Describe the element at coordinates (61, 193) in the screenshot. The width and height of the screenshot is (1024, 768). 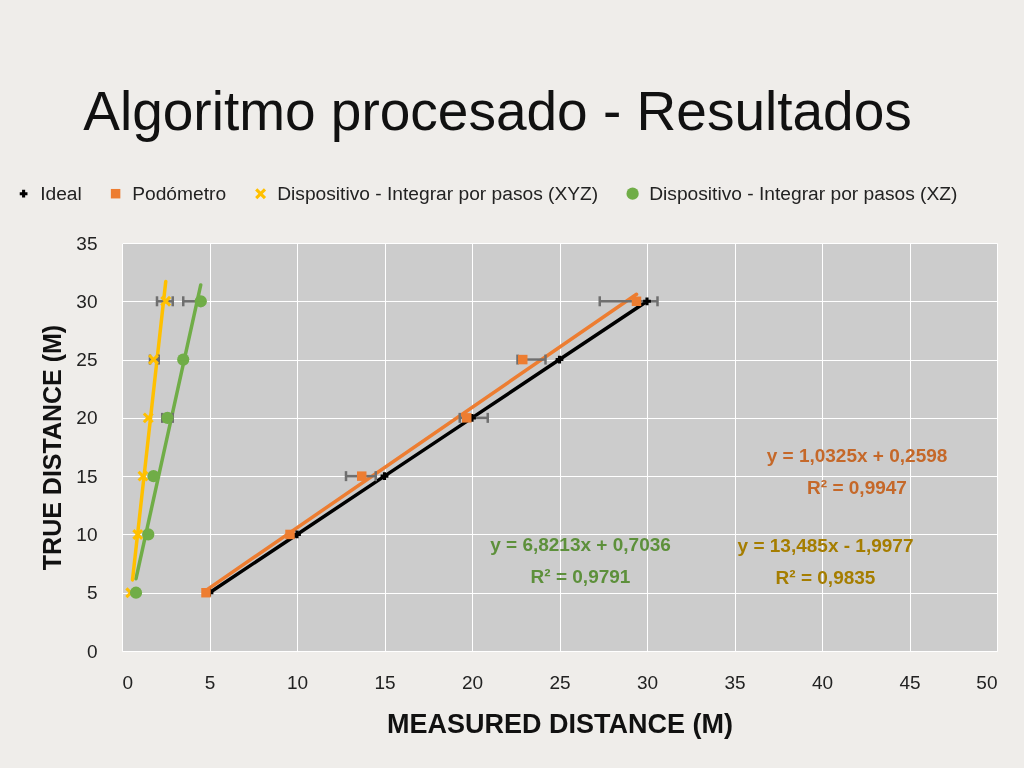
I see `legend-label: Ideal` at that location.